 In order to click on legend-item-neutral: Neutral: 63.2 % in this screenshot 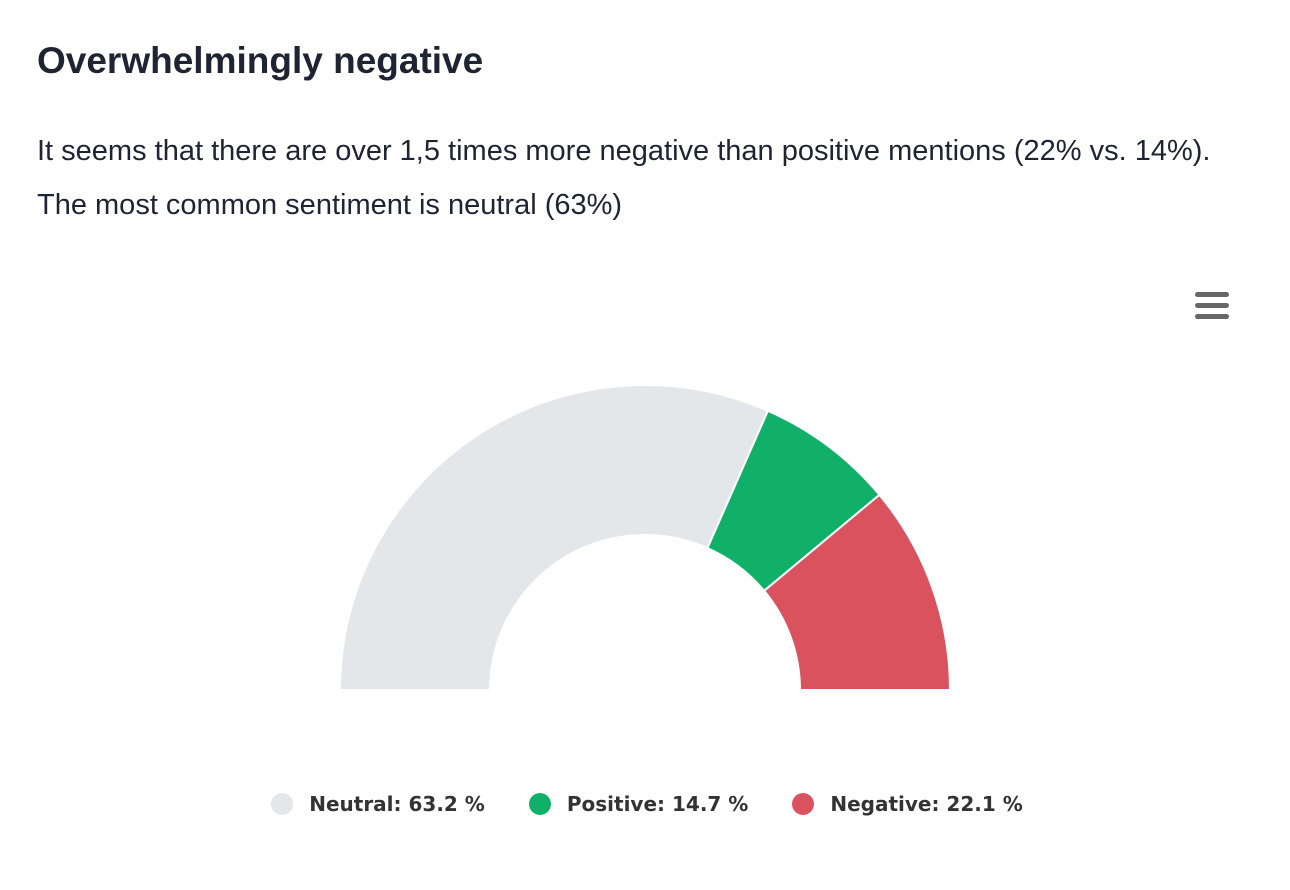, I will do `click(378, 804)`.